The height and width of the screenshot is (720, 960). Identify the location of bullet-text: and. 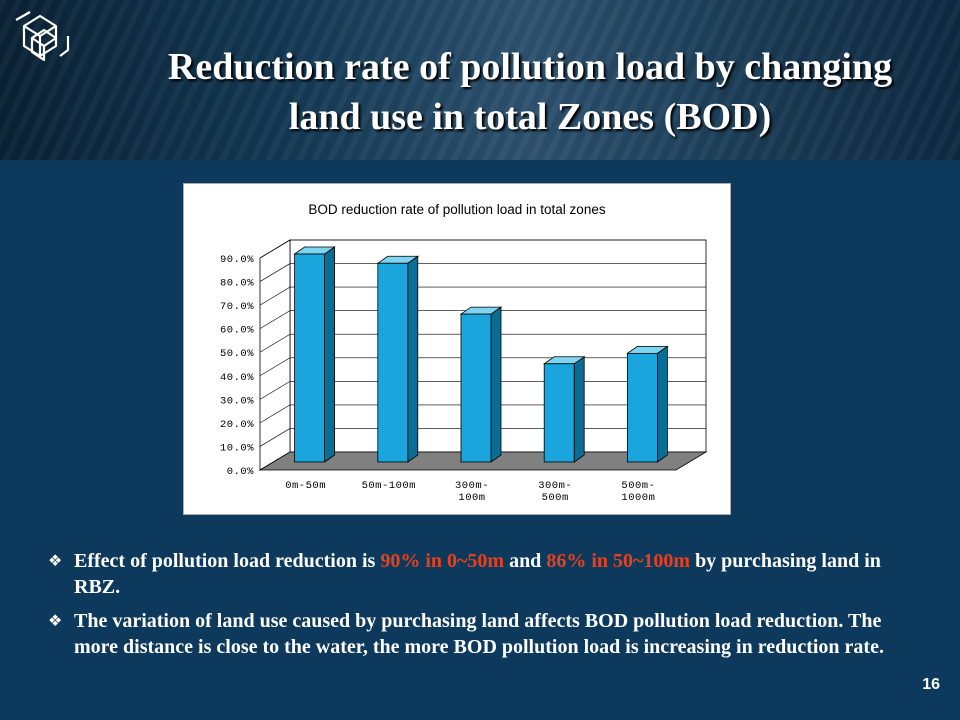
(525, 561).